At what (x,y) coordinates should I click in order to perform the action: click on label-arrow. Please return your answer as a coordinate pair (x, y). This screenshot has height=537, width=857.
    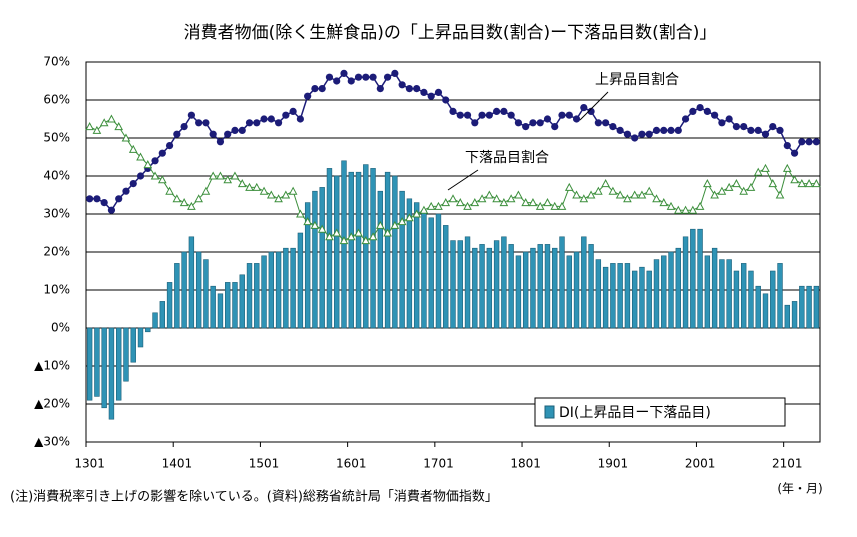
    Looking at the image, I should click on (463, 180).